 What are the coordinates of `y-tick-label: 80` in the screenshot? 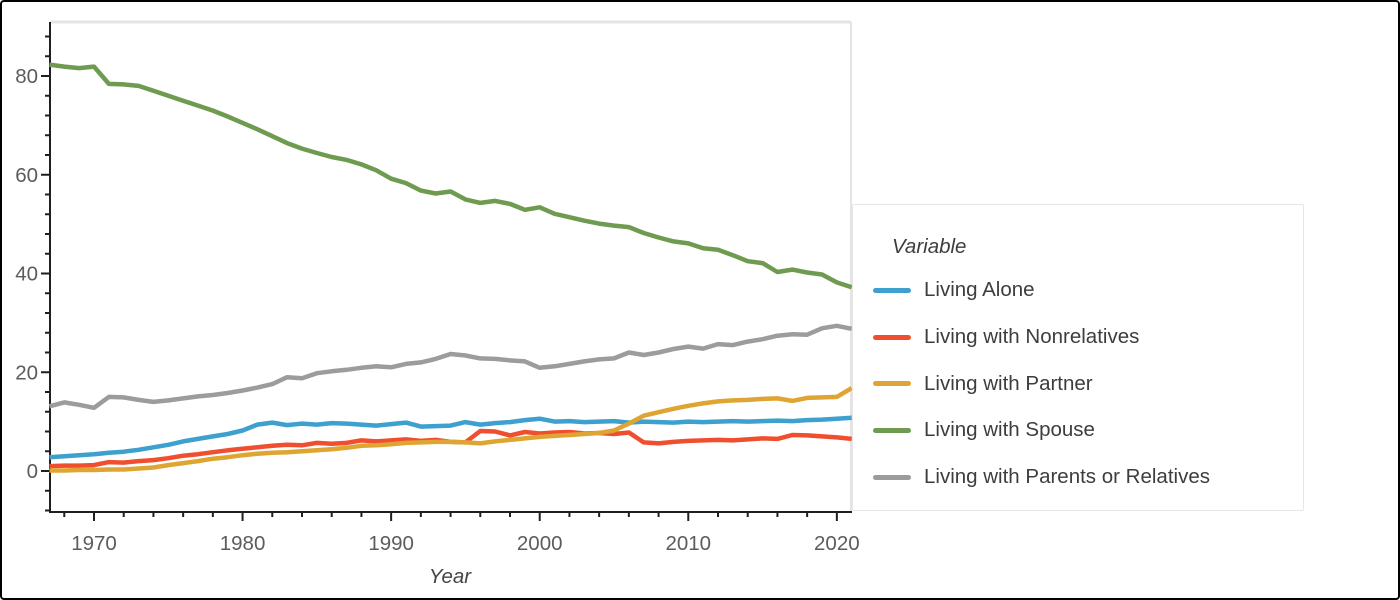 It's located at (26, 76).